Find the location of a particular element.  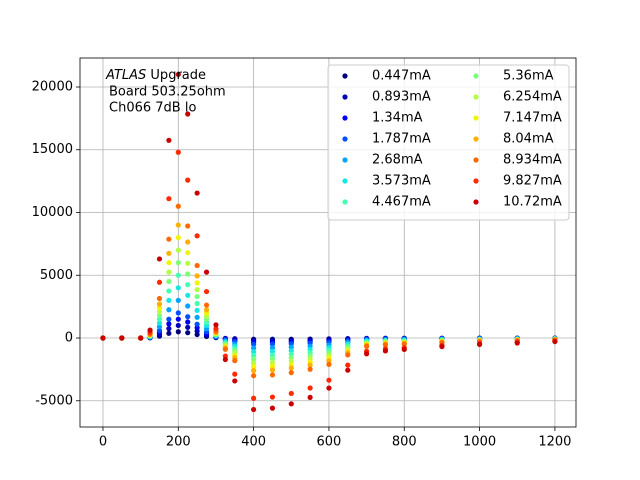

y-tick-label: 5000 is located at coordinates (56, 275).